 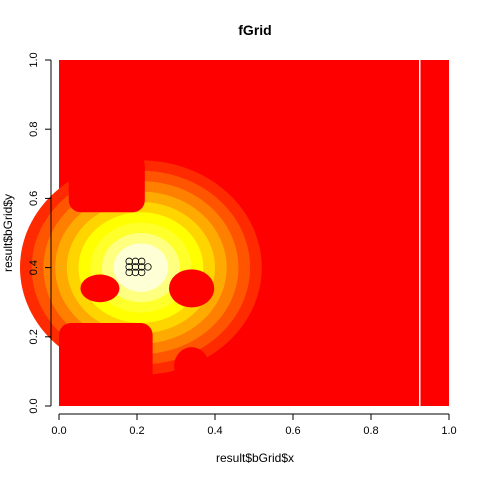 I want to click on x-tick-label: 0.6, so click(x=292, y=431).